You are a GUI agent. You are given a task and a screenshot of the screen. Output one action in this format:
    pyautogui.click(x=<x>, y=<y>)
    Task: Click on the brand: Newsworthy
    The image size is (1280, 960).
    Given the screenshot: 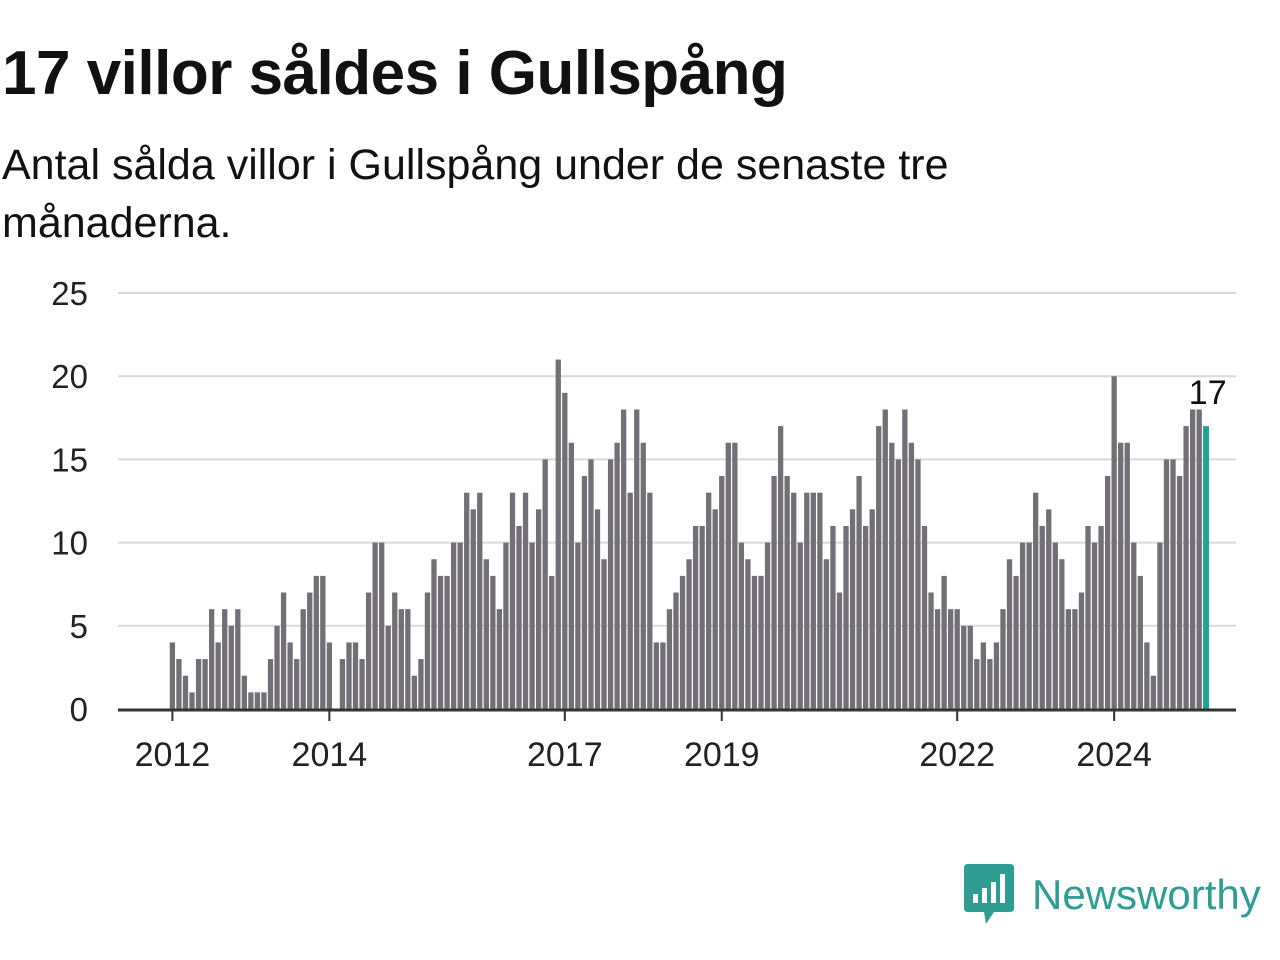 What is the action you would take?
    pyautogui.click(x=1112, y=895)
    